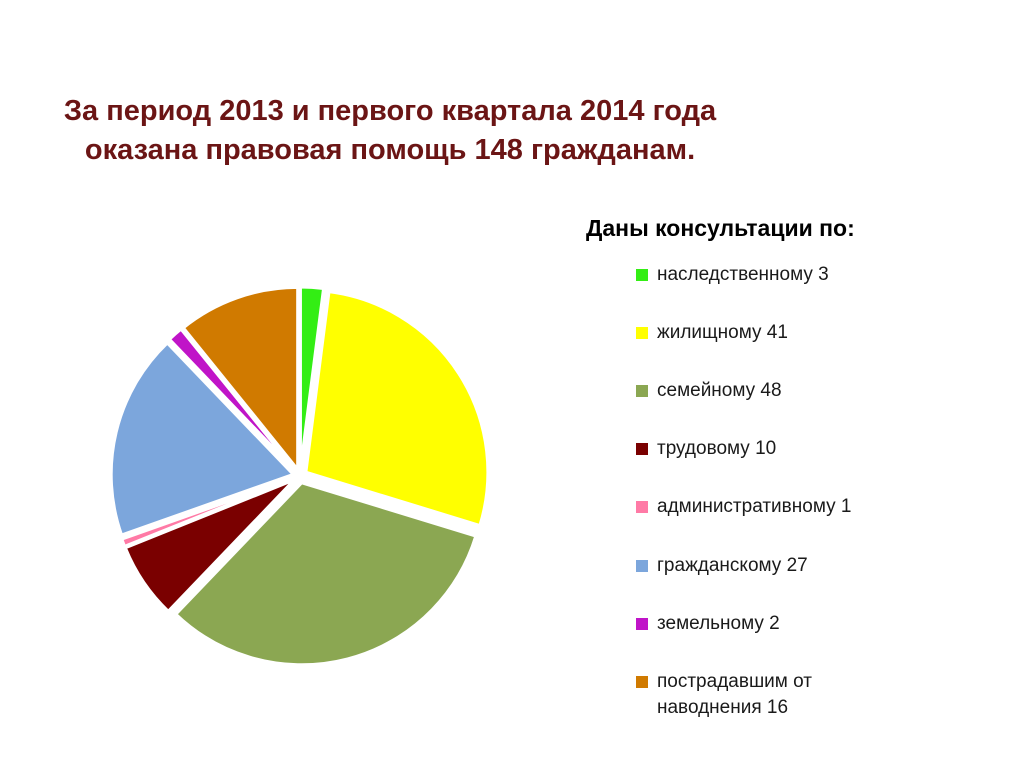  I want to click on legend-label: пострадавшим от наводнения 16, so click(734, 694).